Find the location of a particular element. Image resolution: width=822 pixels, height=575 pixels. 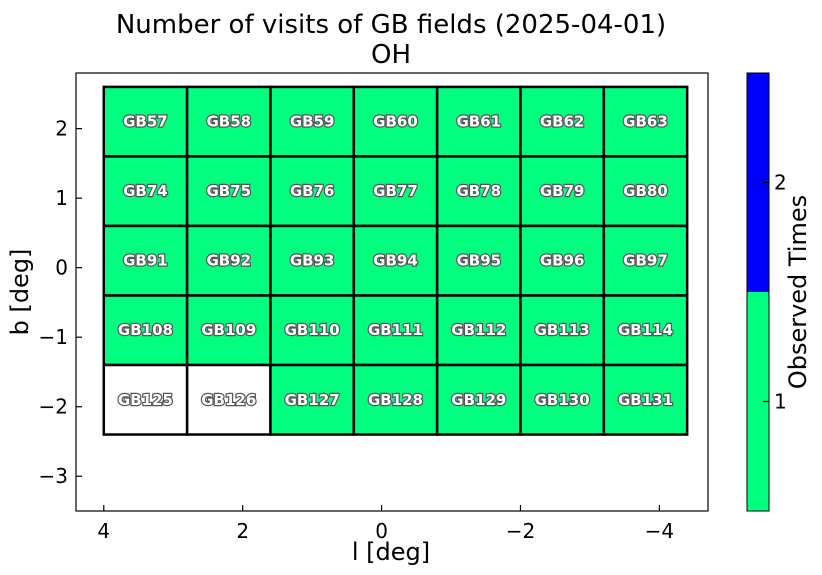

field-label-gb127: GB127 is located at coordinates (312, 400).